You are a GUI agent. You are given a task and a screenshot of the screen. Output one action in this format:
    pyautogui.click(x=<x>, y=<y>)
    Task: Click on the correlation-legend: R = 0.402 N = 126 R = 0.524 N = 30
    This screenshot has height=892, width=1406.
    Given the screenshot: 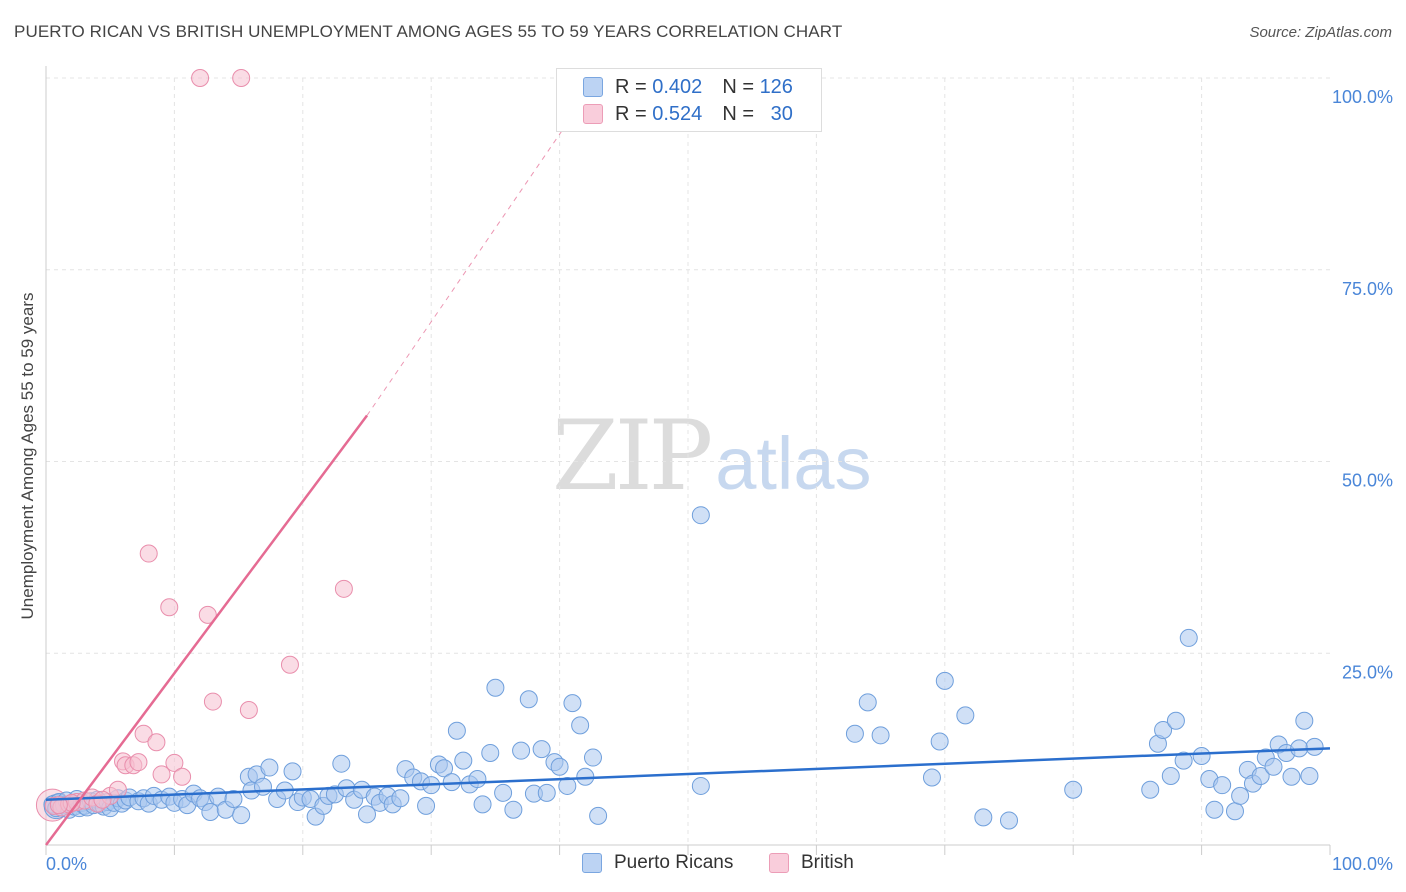 What is the action you would take?
    pyautogui.click(x=689, y=100)
    